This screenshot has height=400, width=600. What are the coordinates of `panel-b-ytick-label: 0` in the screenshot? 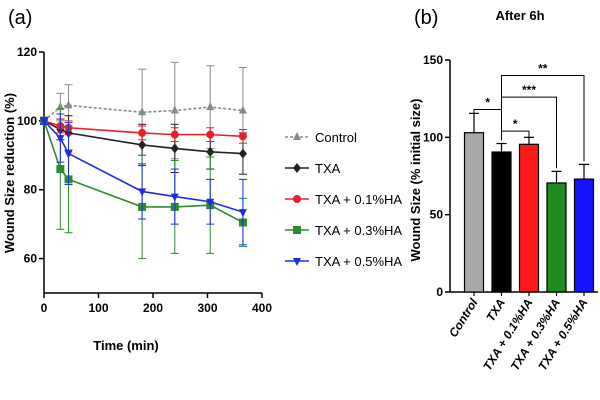 It's located at (439, 292).